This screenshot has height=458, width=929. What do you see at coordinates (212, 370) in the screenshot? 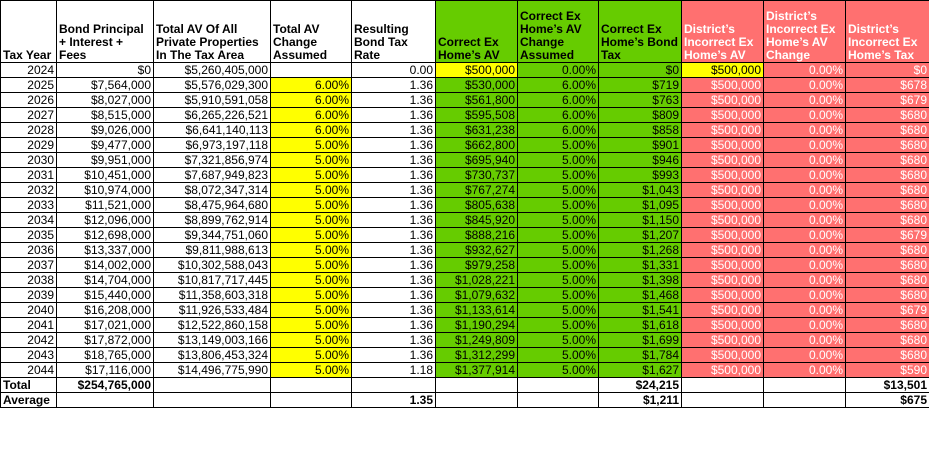
I see `cell-total-av: $14,496,775,990` at bounding box center [212, 370].